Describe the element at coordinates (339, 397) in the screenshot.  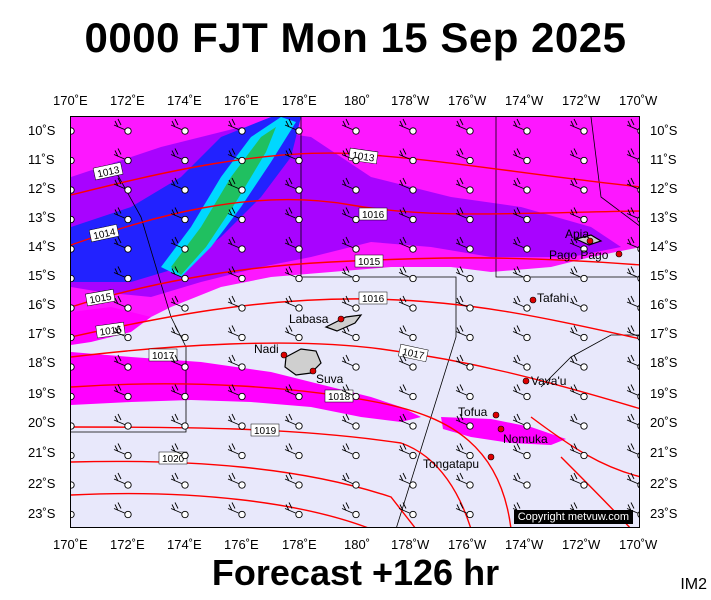
I see `isobar-label: 1018` at that location.